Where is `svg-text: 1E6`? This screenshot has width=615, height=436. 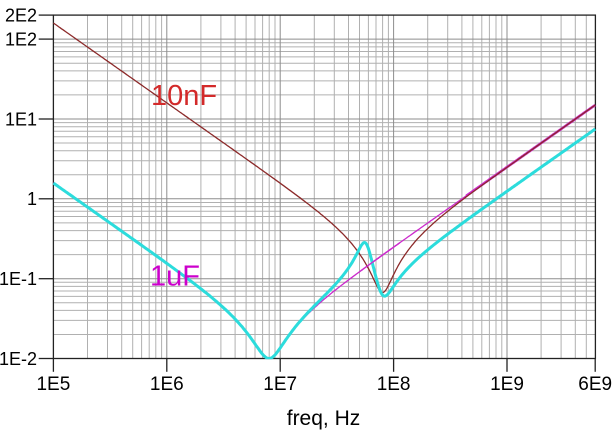 svg-text: 1E6 is located at coordinates (167, 384).